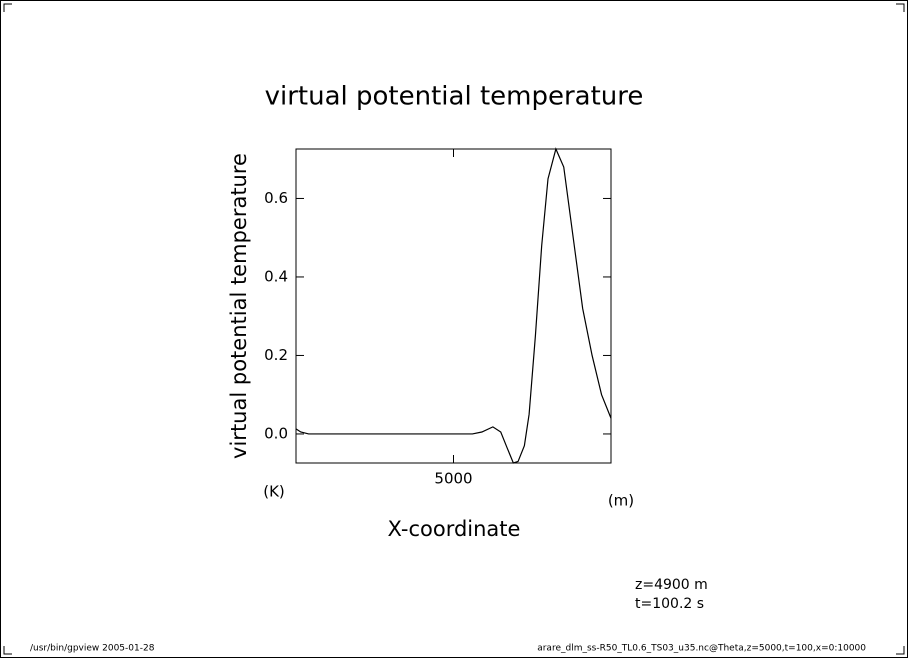  I want to click on y-tick-label: 0.4, so click(276, 276).